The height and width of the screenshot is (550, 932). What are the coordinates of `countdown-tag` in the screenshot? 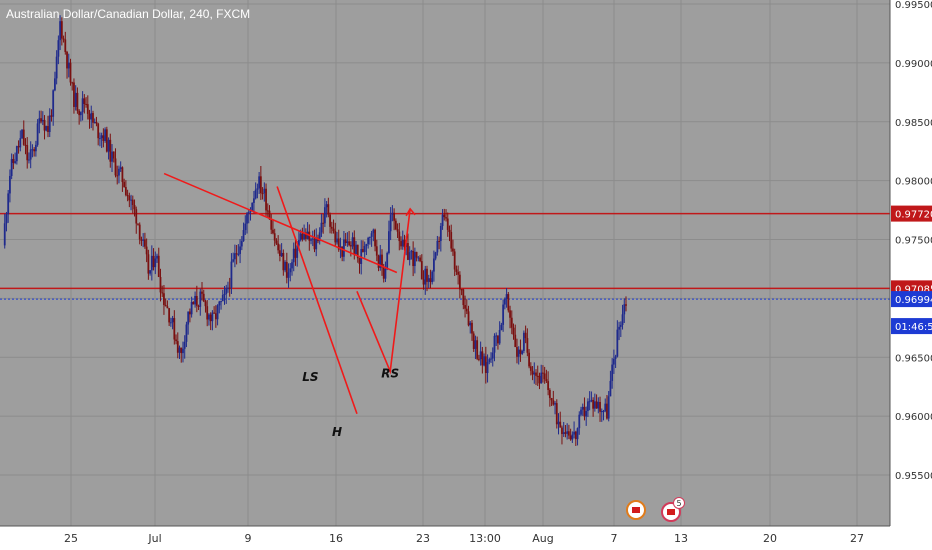 It's located at (911, 326).